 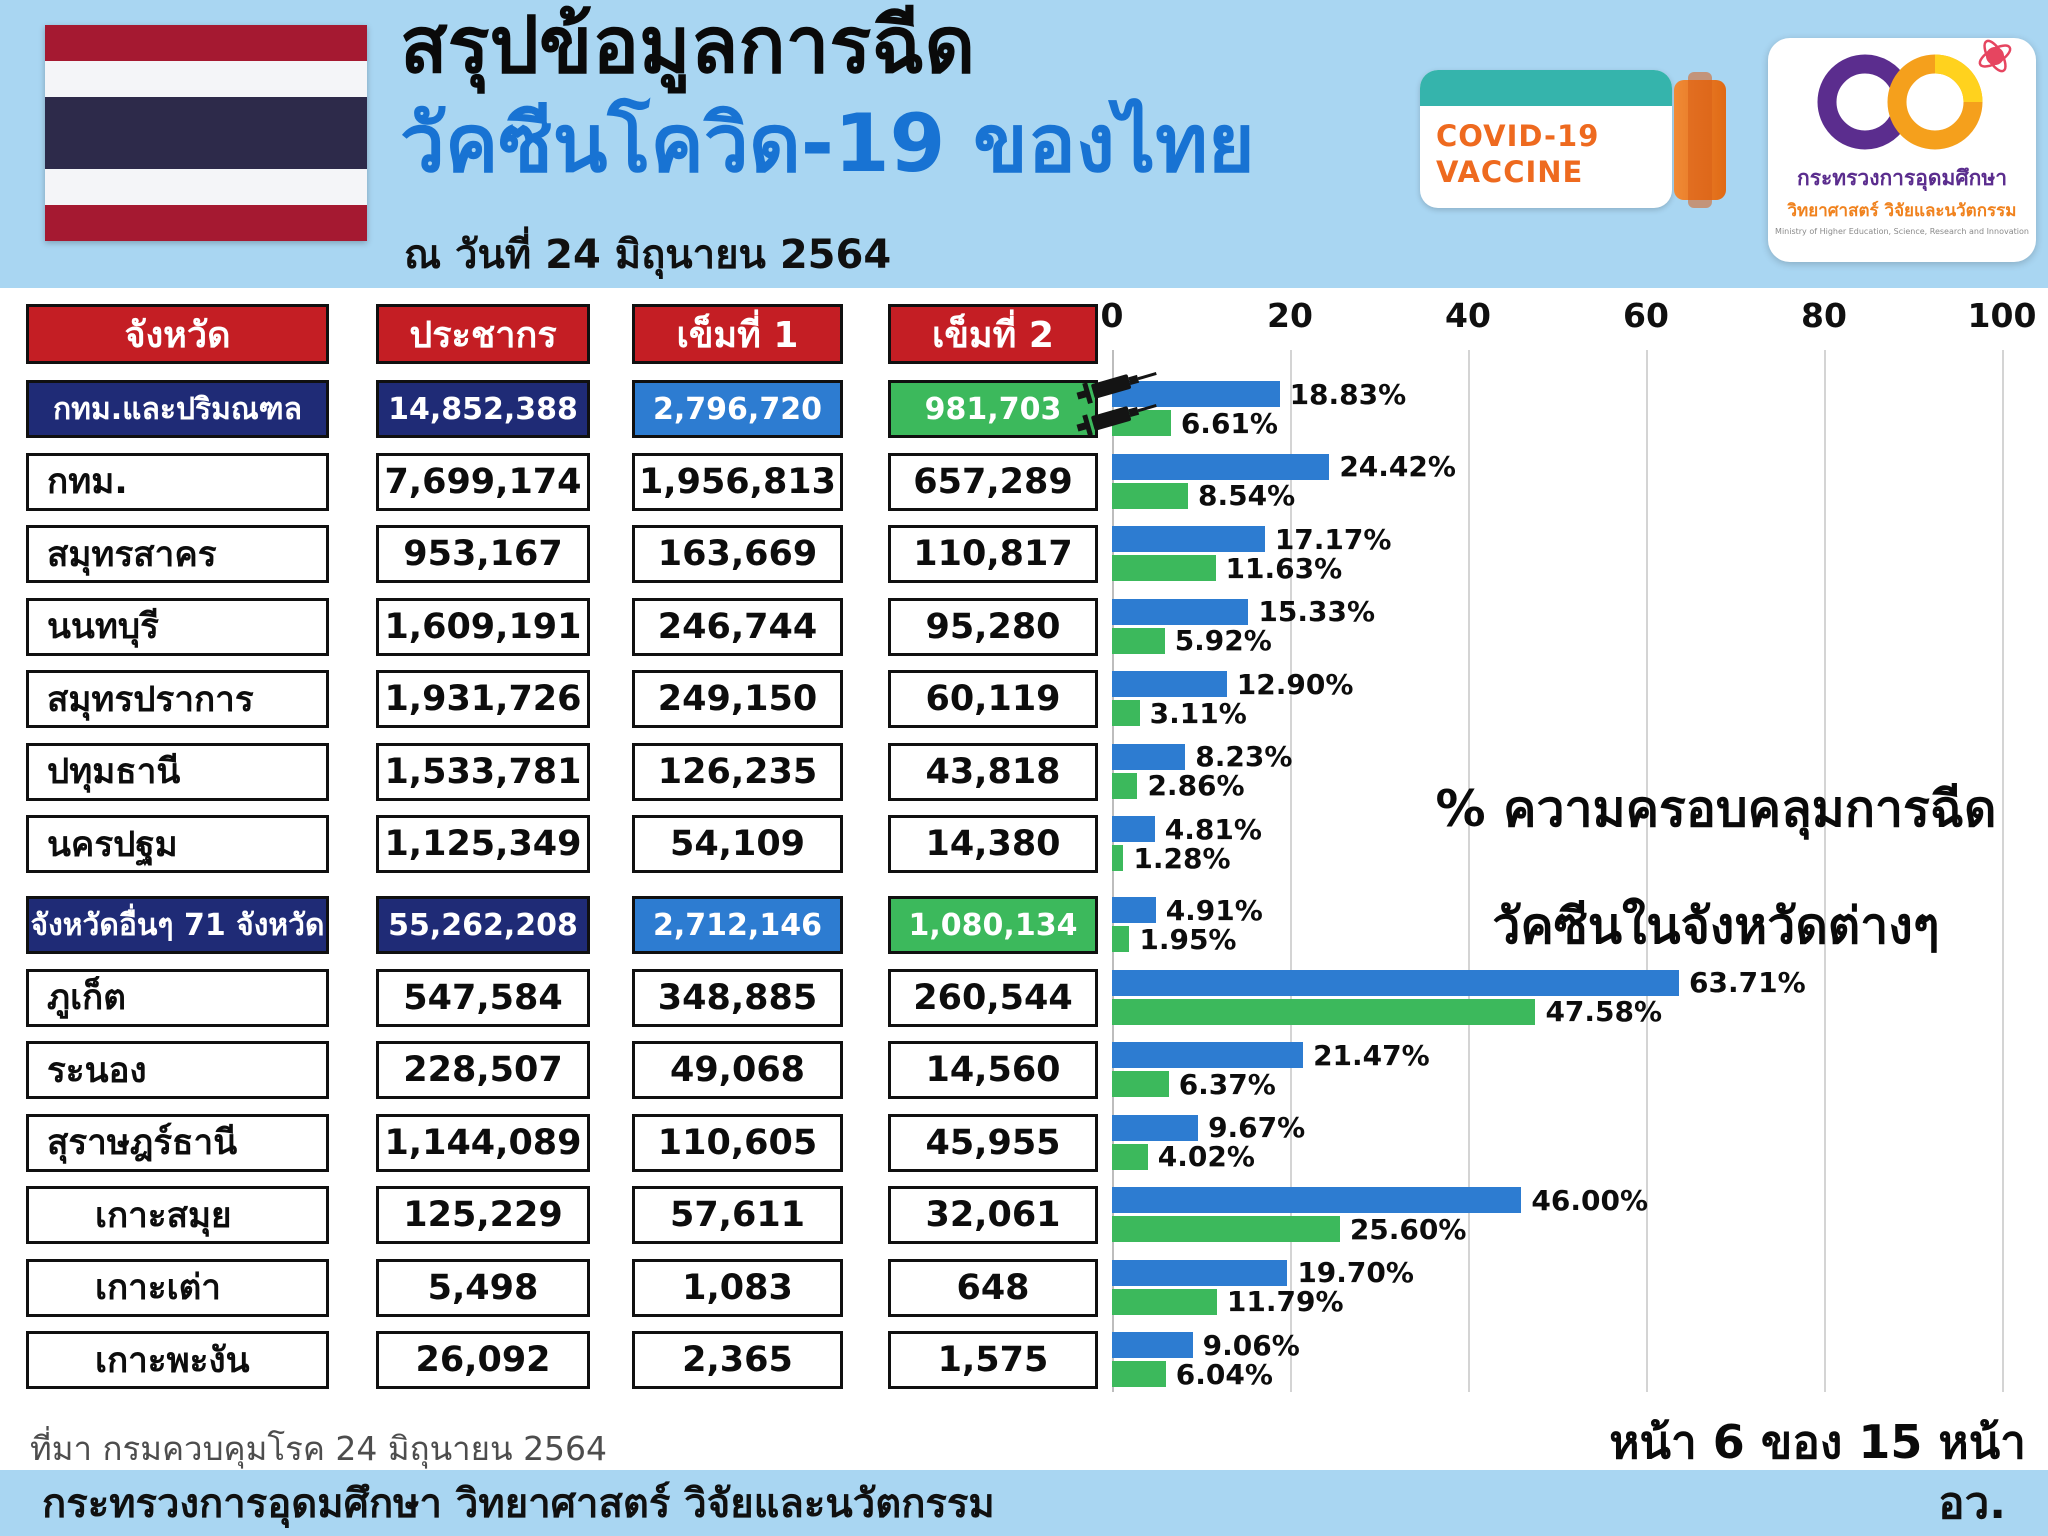 I want to click on bar-value-label: 4.81%, so click(x=1213, y=829).